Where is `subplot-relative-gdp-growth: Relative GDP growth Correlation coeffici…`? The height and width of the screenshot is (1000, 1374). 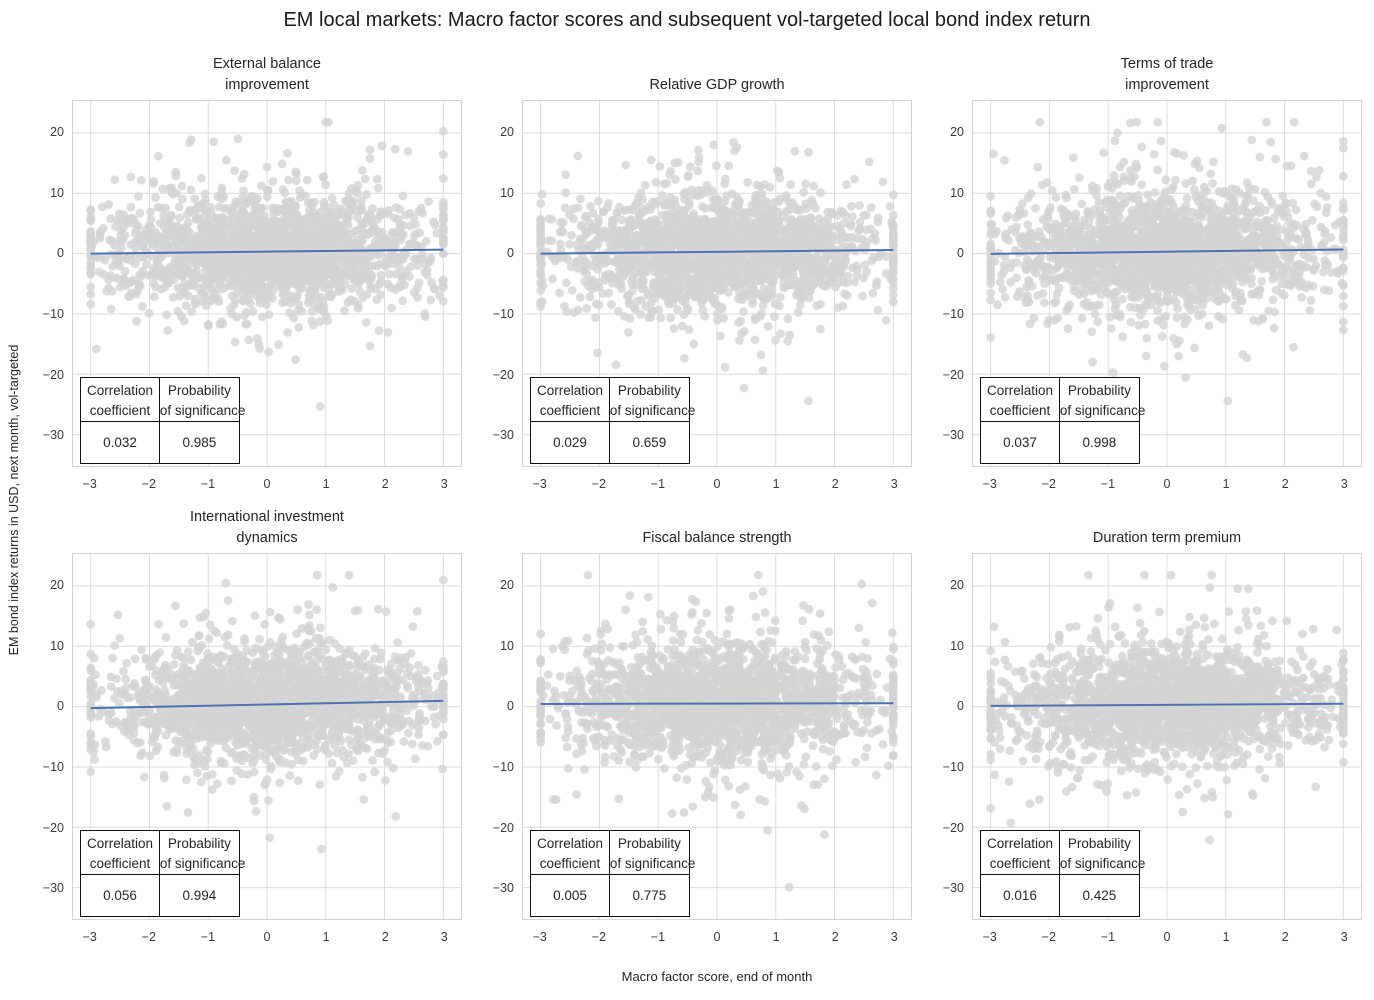
subplot-relative-gdp-growth: Relative GDP growth Correlation coeffici… is located at coordinates (702, 284).